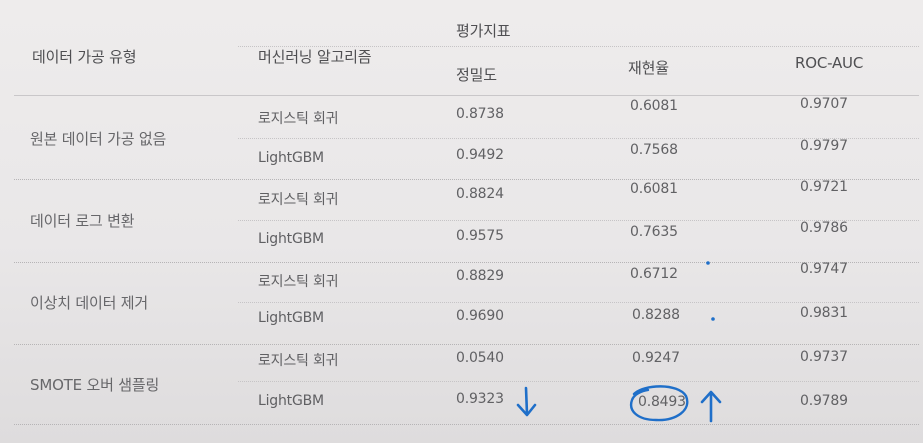  I want to click on recall-cell: 0.7635, so click(654, 232).